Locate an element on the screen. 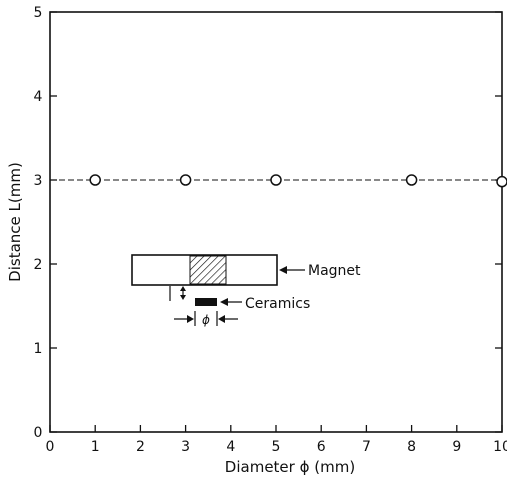 Image resolution: width=507 pixels, height=481 pixels. gap-arrowhead-up is located at coordinates (183, 288).